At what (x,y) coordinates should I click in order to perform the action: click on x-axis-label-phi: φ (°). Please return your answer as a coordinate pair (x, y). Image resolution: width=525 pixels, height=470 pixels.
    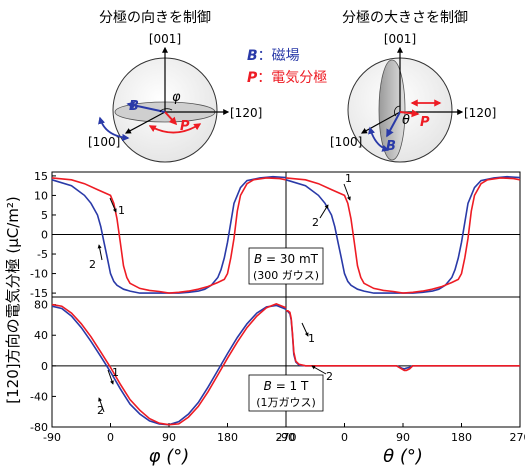
    Looking at the image, I should click on (169, 456).